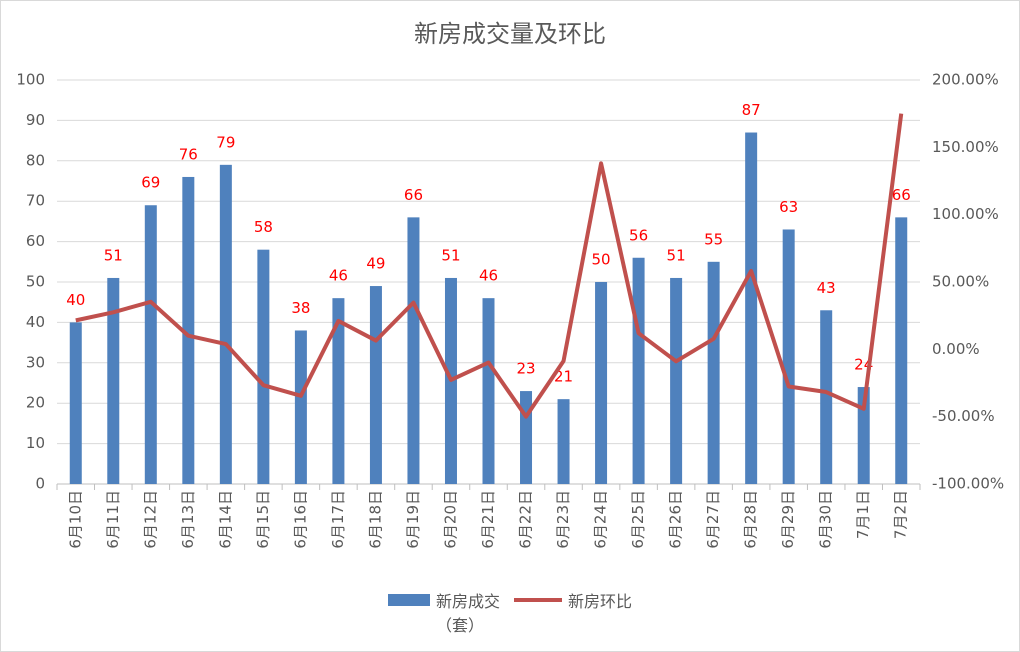 This screenshot has height=652, width=1020. I want to click on legend-item: 新房成交（套）, so click(447, 612).